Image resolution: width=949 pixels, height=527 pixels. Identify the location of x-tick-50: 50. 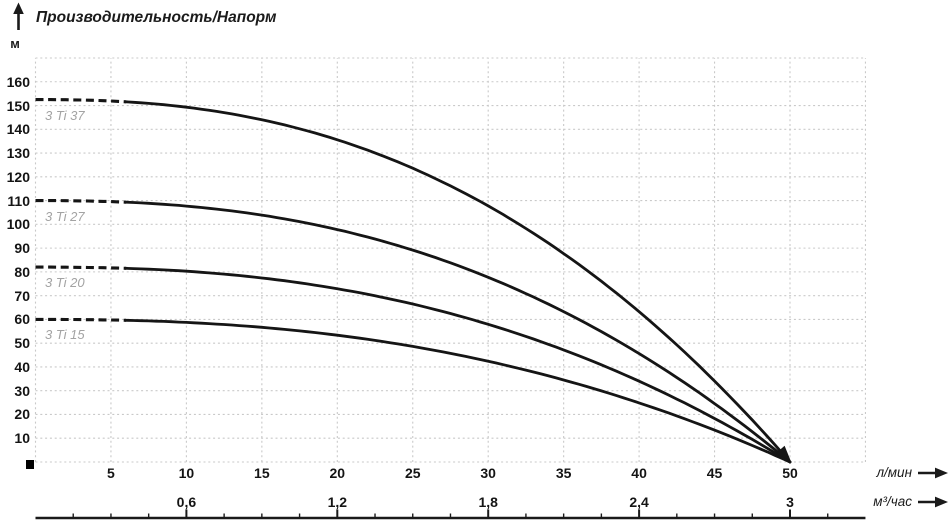
(790, 473).